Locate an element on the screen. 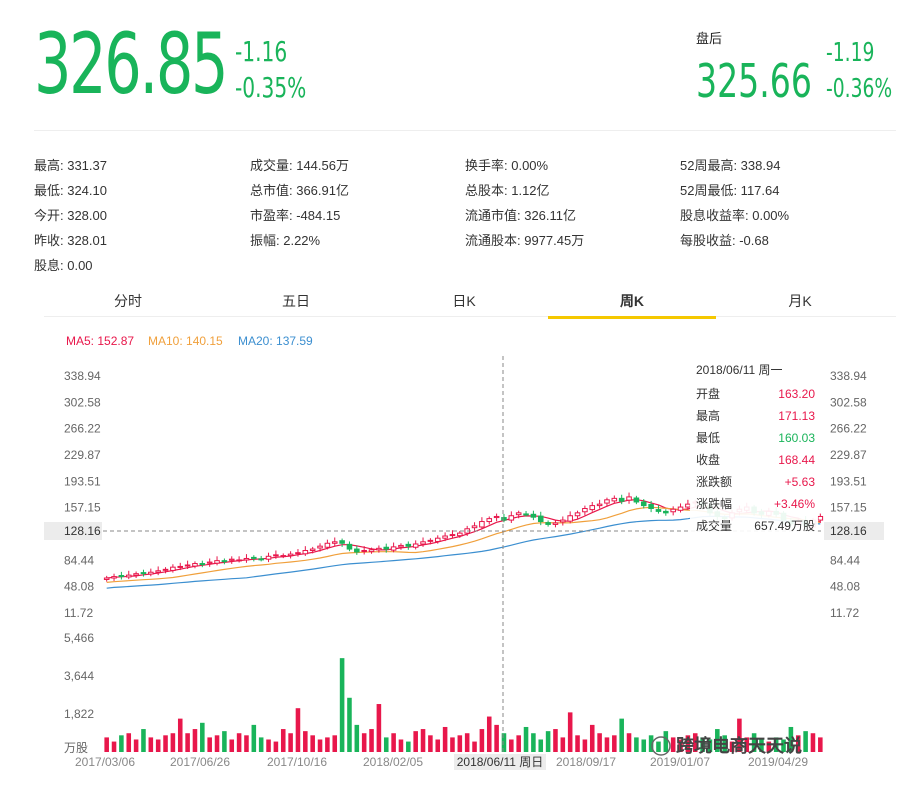  tooltip-label: 涨跌幅 is located at coordinates (714, 503).